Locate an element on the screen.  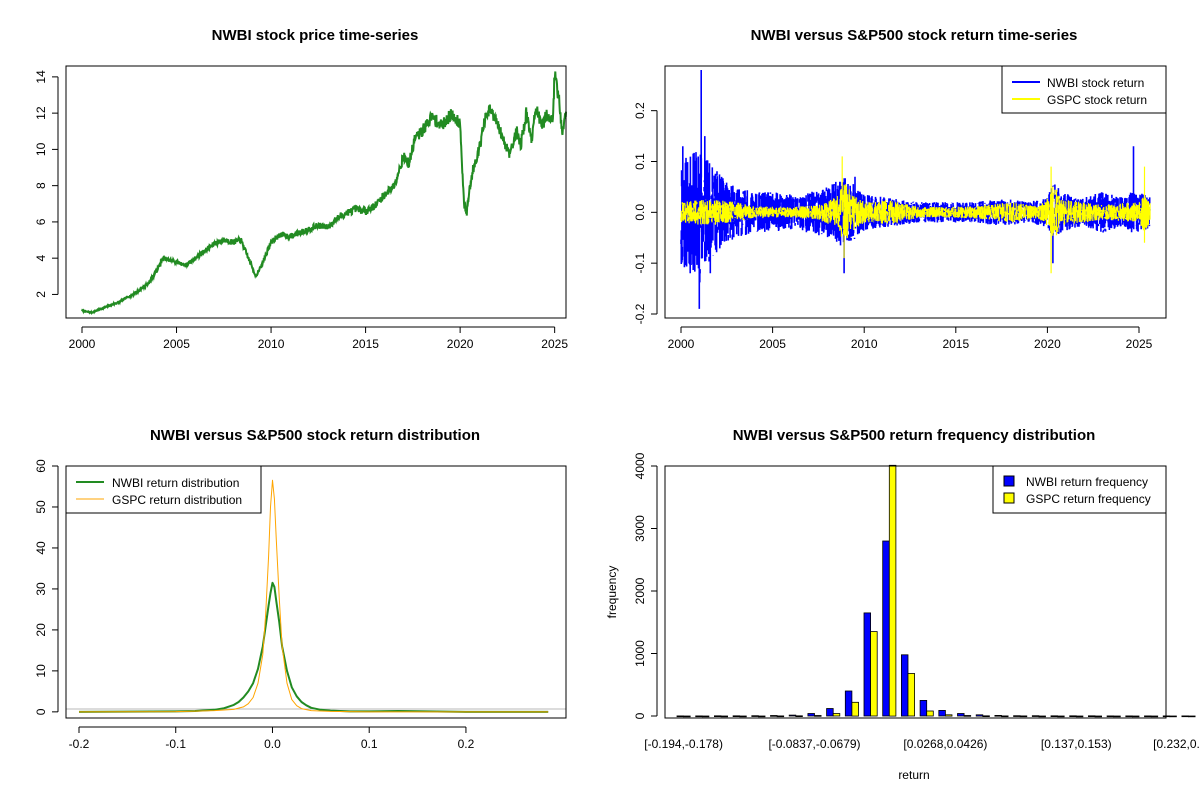
y-tick-label: 60 is located at coordinates (41, 466).